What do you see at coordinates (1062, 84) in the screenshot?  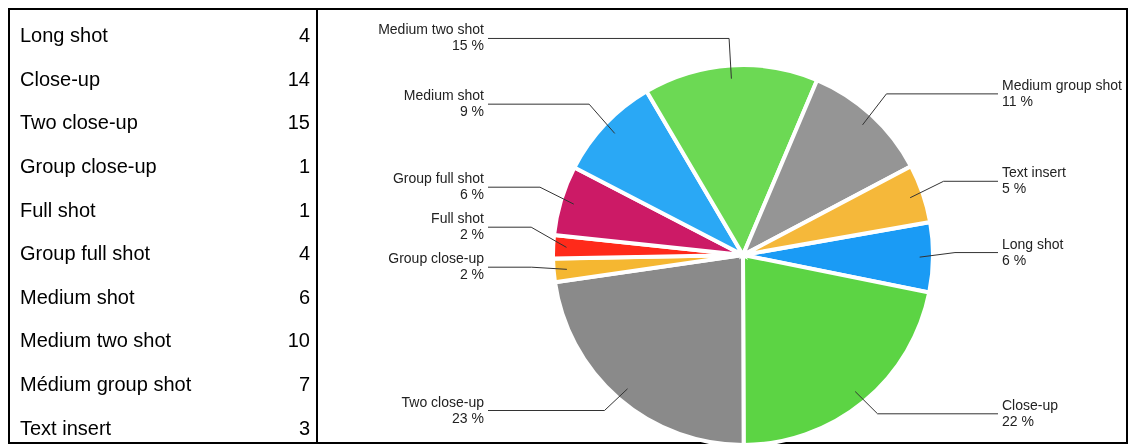 I see `slice-label: Medium group shot` at bounding box center [1062, 84].